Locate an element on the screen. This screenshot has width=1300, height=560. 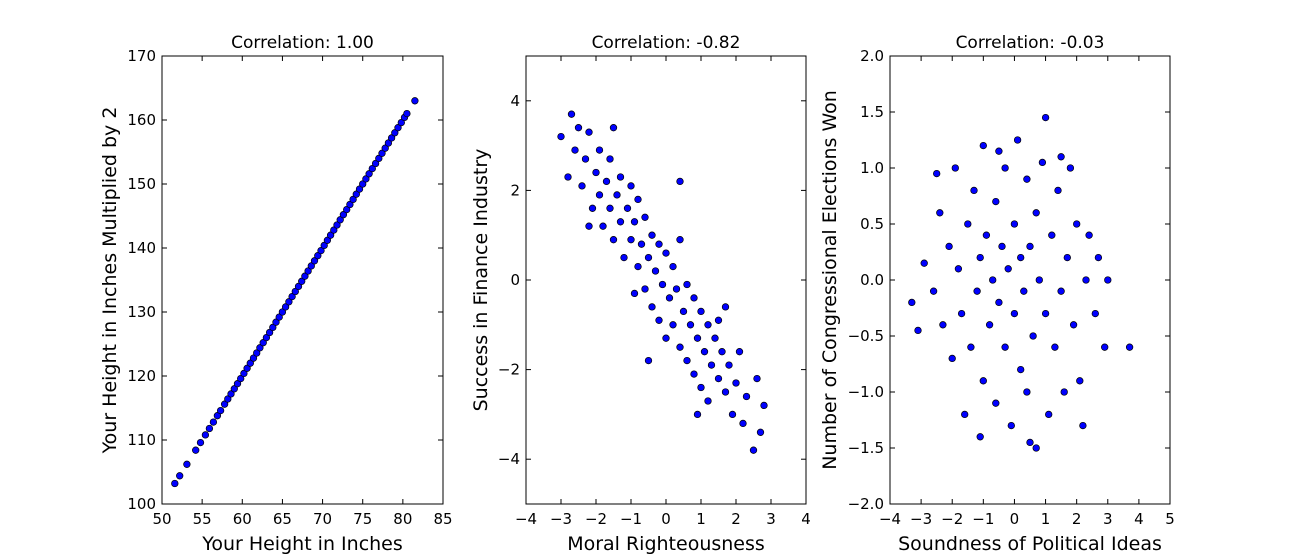
x-tick-label: 75 is located at coordinates (362, 519).